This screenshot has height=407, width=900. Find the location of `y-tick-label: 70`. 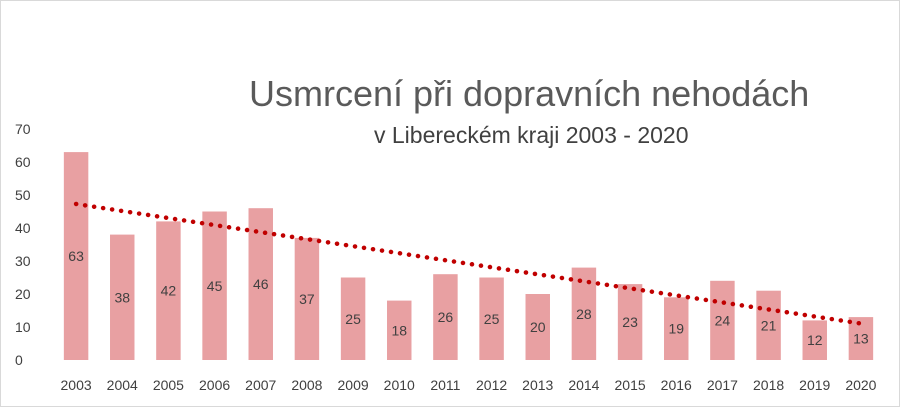

y-tick-label: 70 is located at coordinates (23, 129).